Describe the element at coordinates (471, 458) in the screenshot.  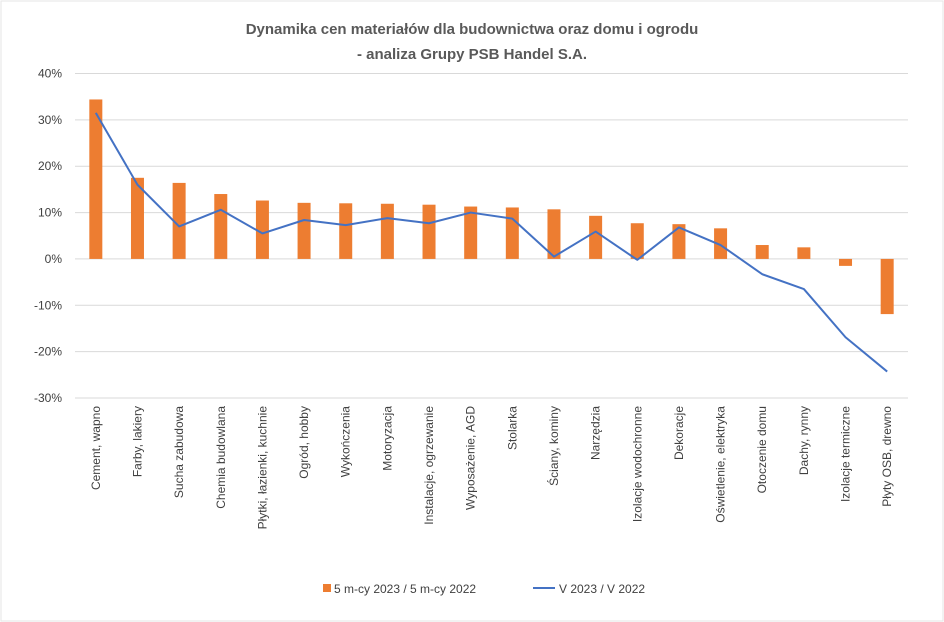
I see `x-category-label: Wyposażenie, AGD` at that location.